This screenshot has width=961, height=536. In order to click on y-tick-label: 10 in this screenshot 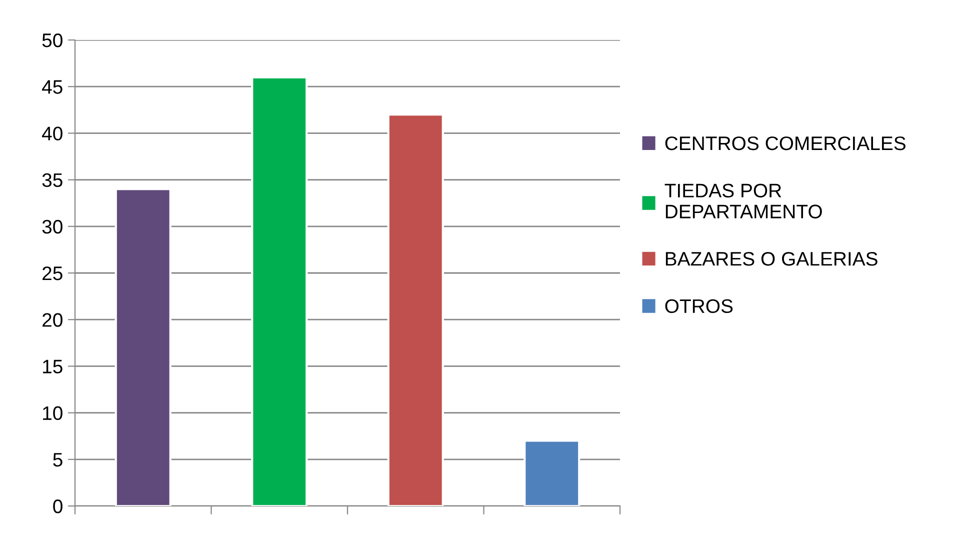, I will do `click(52, 413)`.